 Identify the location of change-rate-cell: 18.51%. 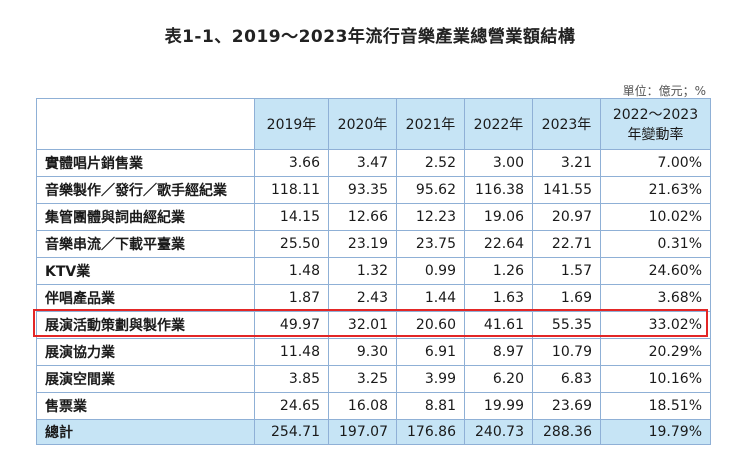
(655, 406).